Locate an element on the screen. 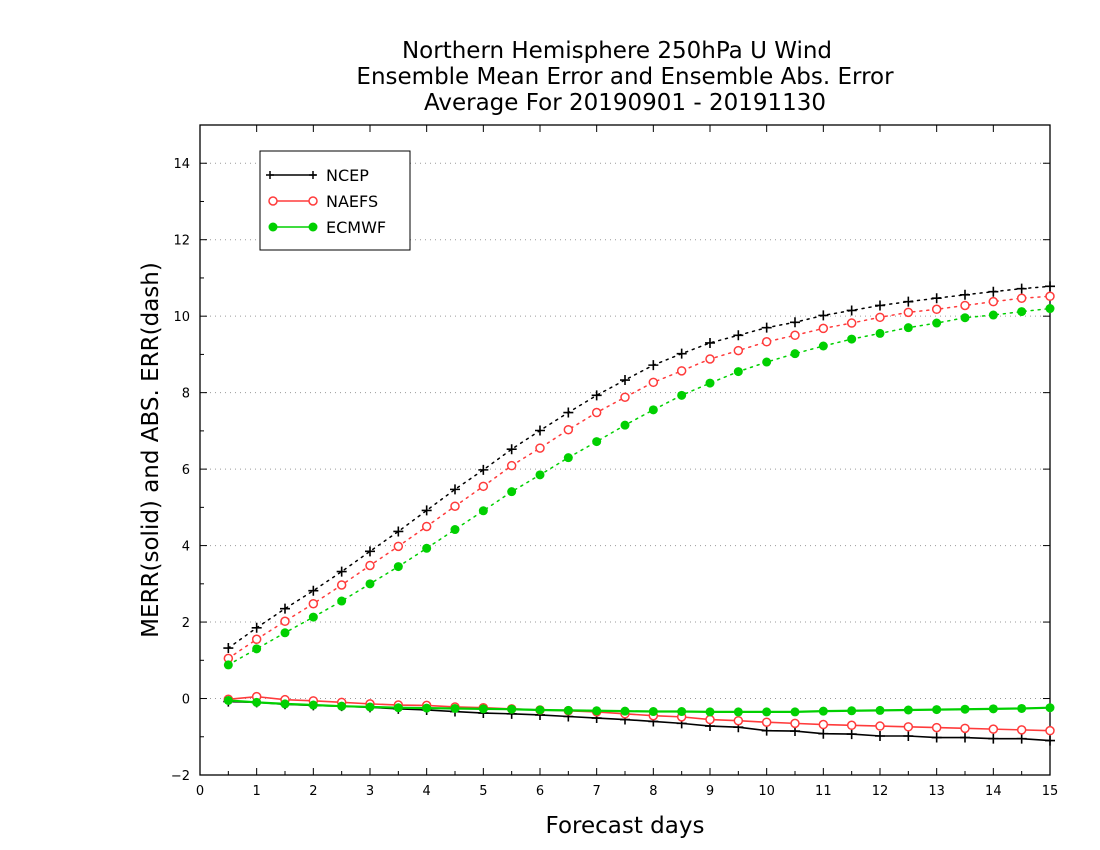  y-tick-label: 12 is located at coordinates (181, 241).